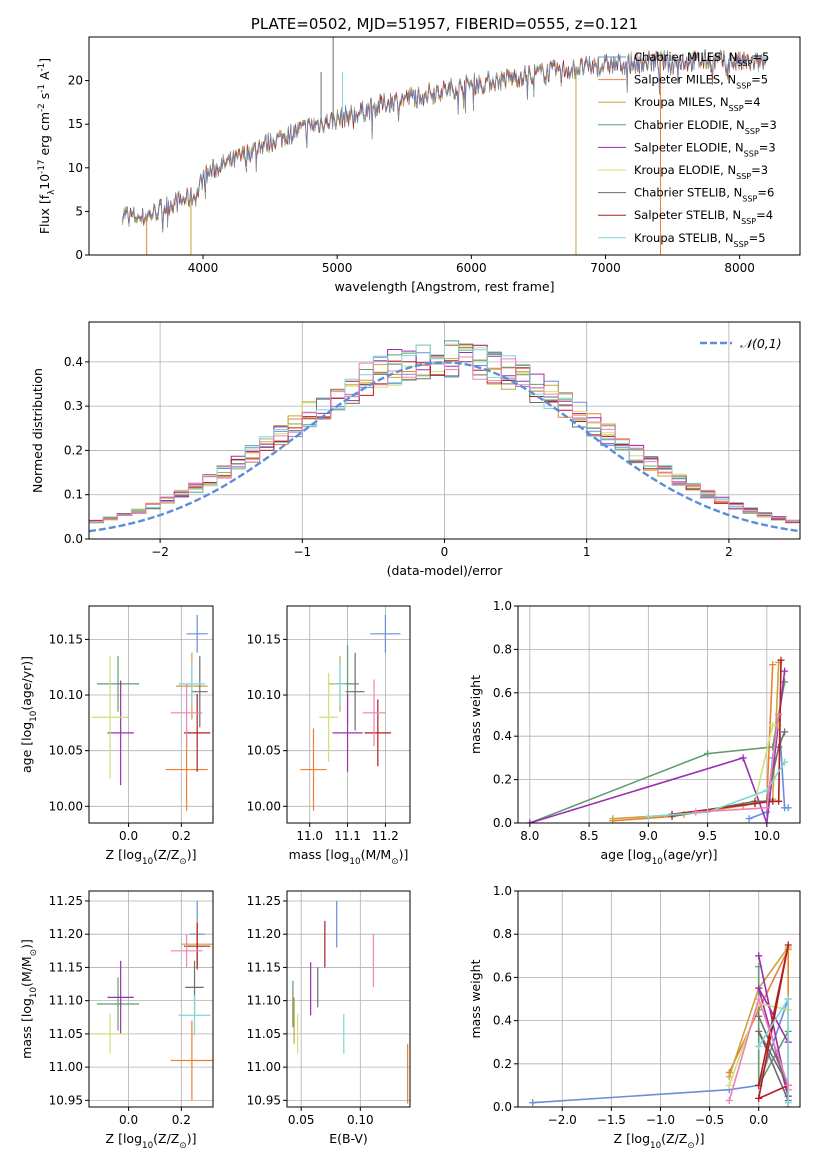 Image resolution: width=819 pixels, height=1170 pixels. I want to click on y-tick-label: 0.3, so click(73, 406).